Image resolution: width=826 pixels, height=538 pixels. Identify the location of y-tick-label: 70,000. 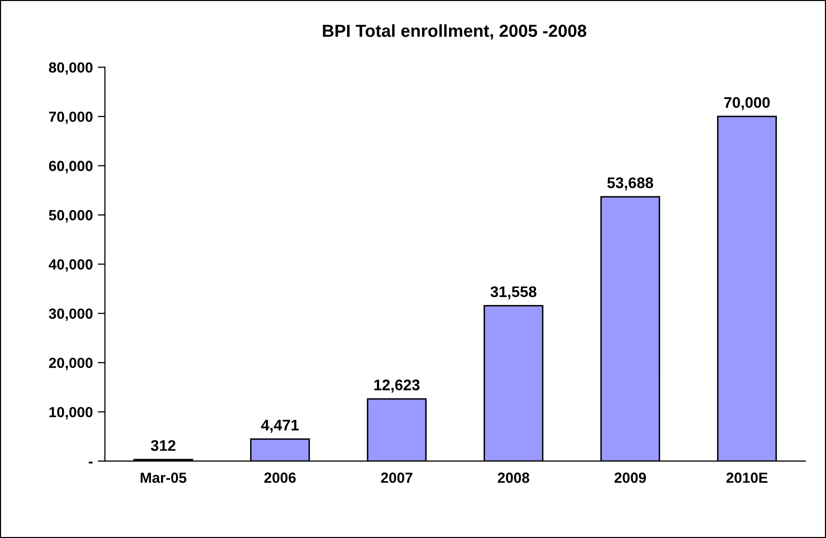
(71, 118).